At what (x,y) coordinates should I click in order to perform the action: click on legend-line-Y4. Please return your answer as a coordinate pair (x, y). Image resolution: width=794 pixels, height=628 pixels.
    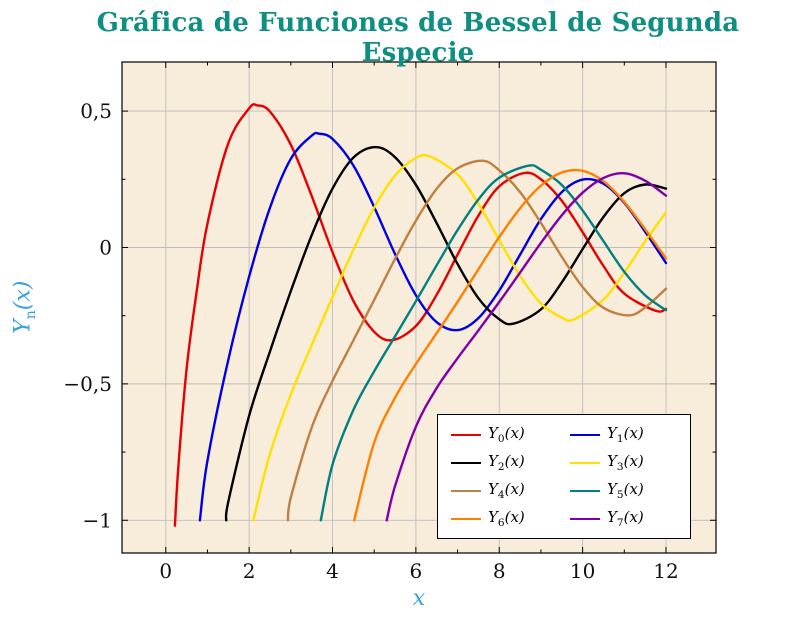
    Looking at the image, I should click on (466, 490).